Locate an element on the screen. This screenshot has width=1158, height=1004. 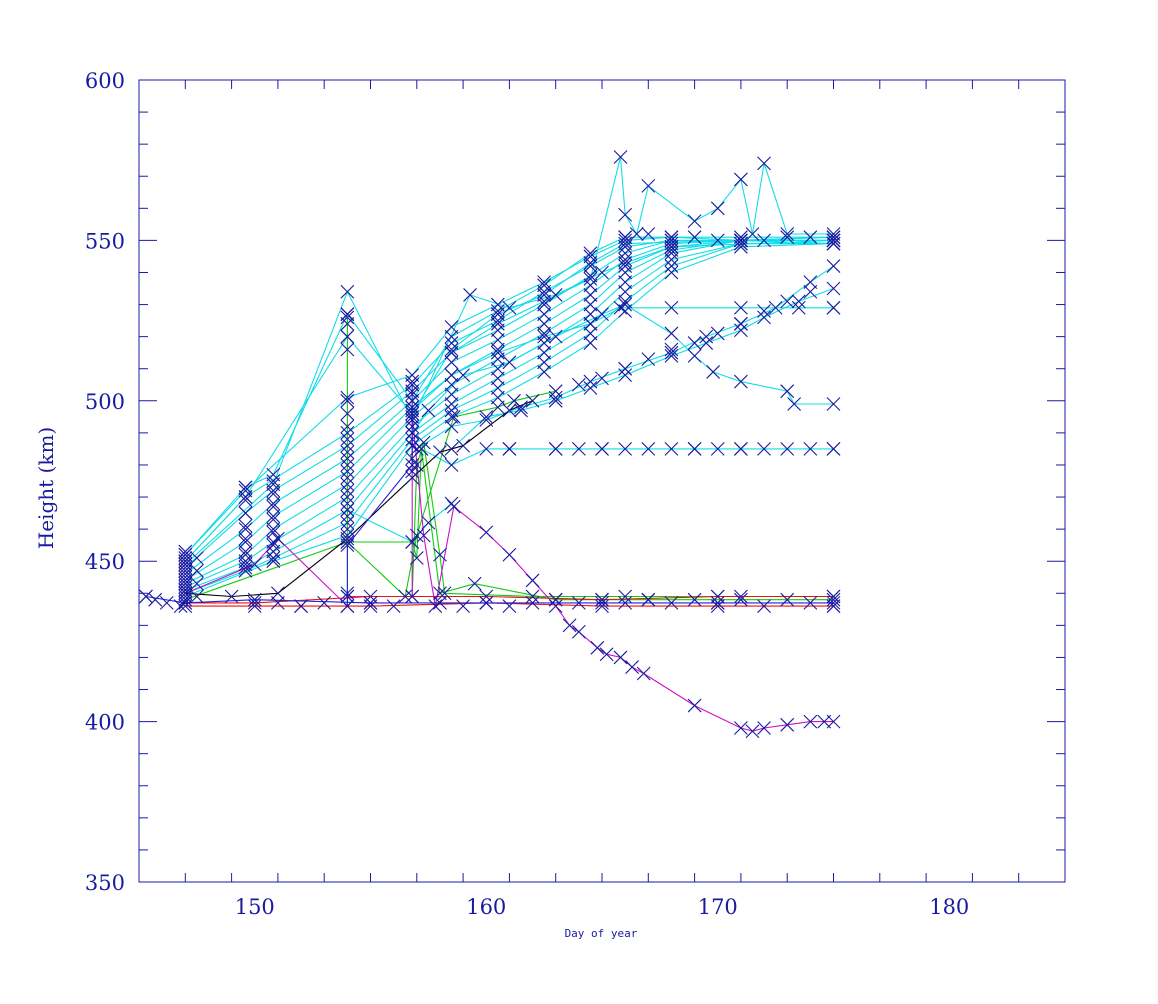
y-tick-label: 450 is located at coordinates (105, 562).